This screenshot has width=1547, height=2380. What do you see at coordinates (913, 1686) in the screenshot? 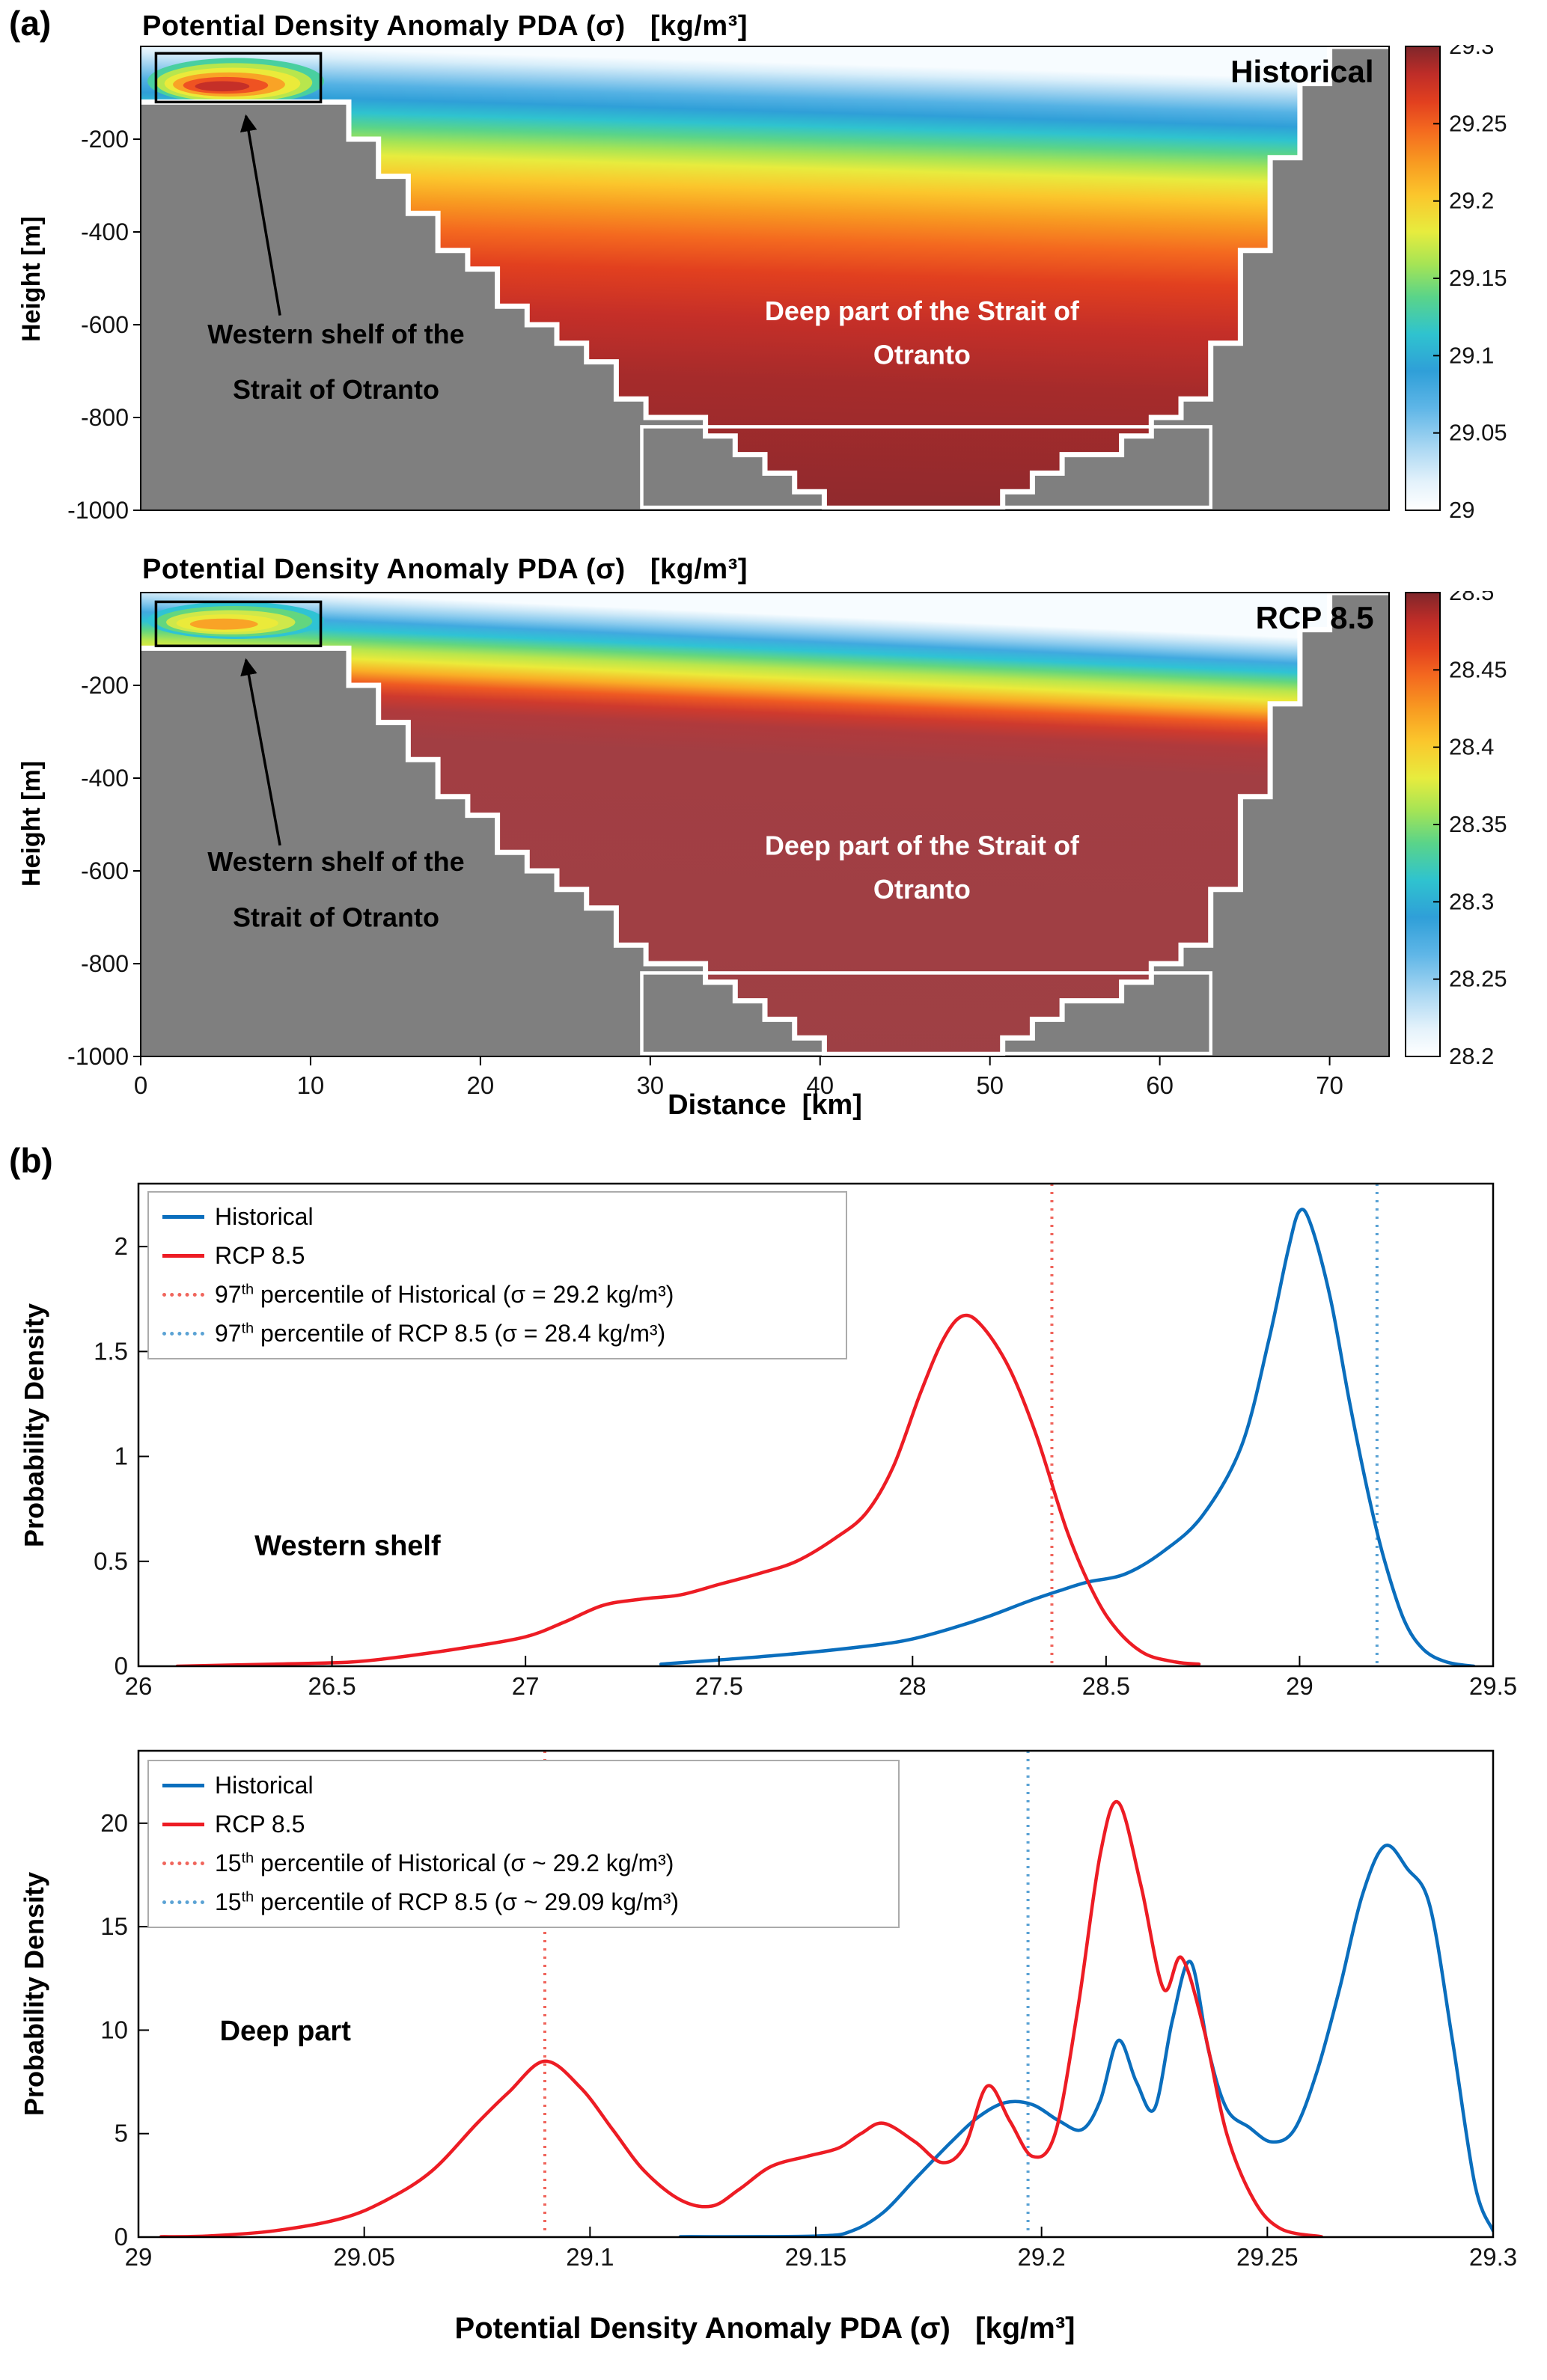
I see `x-tick-label: 28` at bounding box center [913, 1686].